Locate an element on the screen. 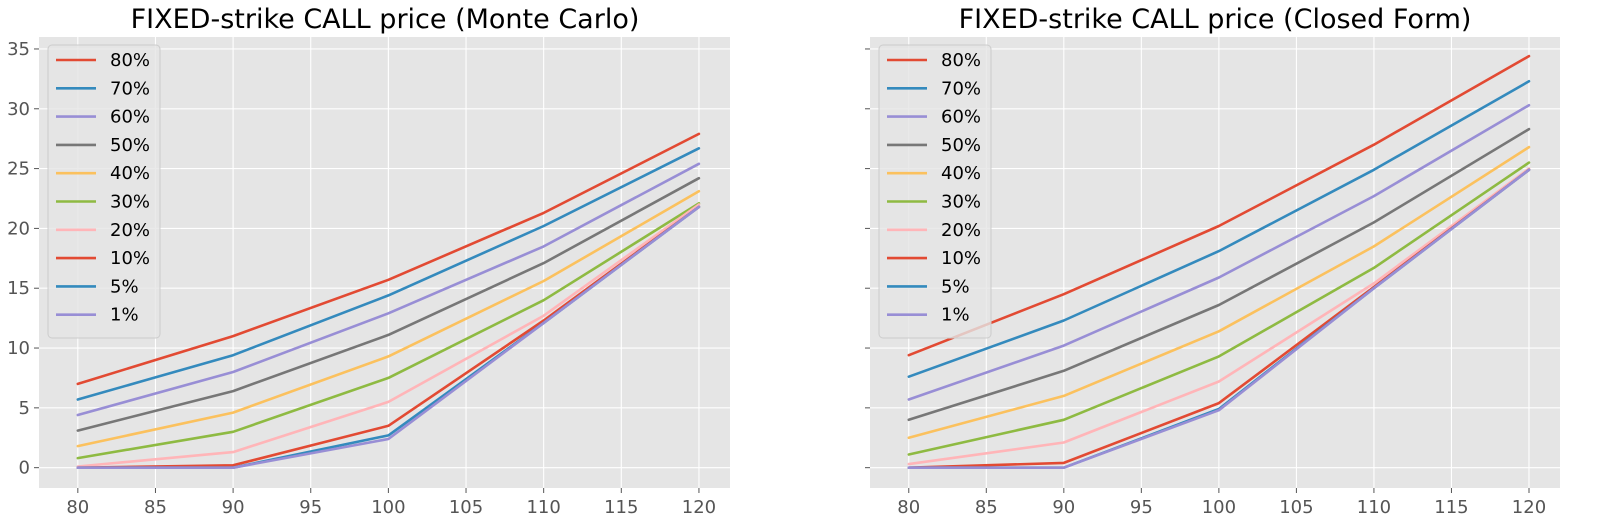 Image resolution: width=1598 pixels, height=528 pixels. y-tick-label: 0 is located at coordinates (24, 468).